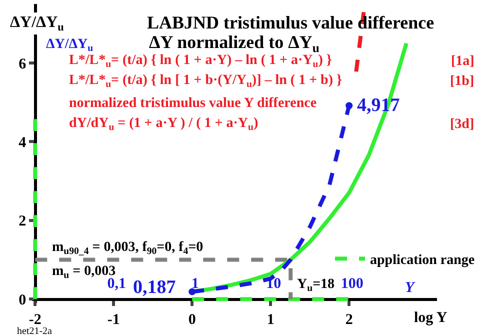 The width and height of the screenshot is (489, 336). I want to click on annotation: m$_{u90_4}$ = 0,003, f$_{90}$=0, f$_{4}$=0, so click(128, 248).